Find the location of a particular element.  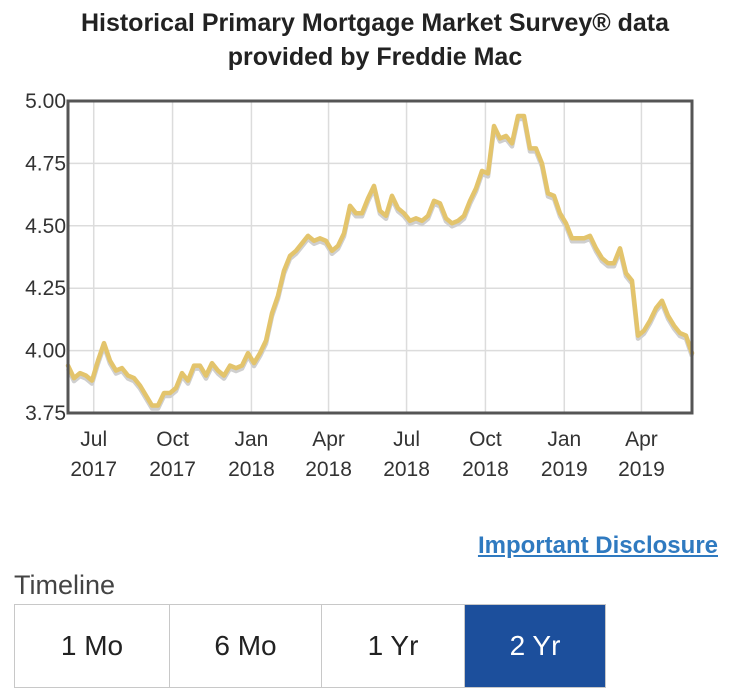

timeline-selector: 1 Mo 6 Mo 1 Yr 2 Yr is located at coordinates (310, 646).